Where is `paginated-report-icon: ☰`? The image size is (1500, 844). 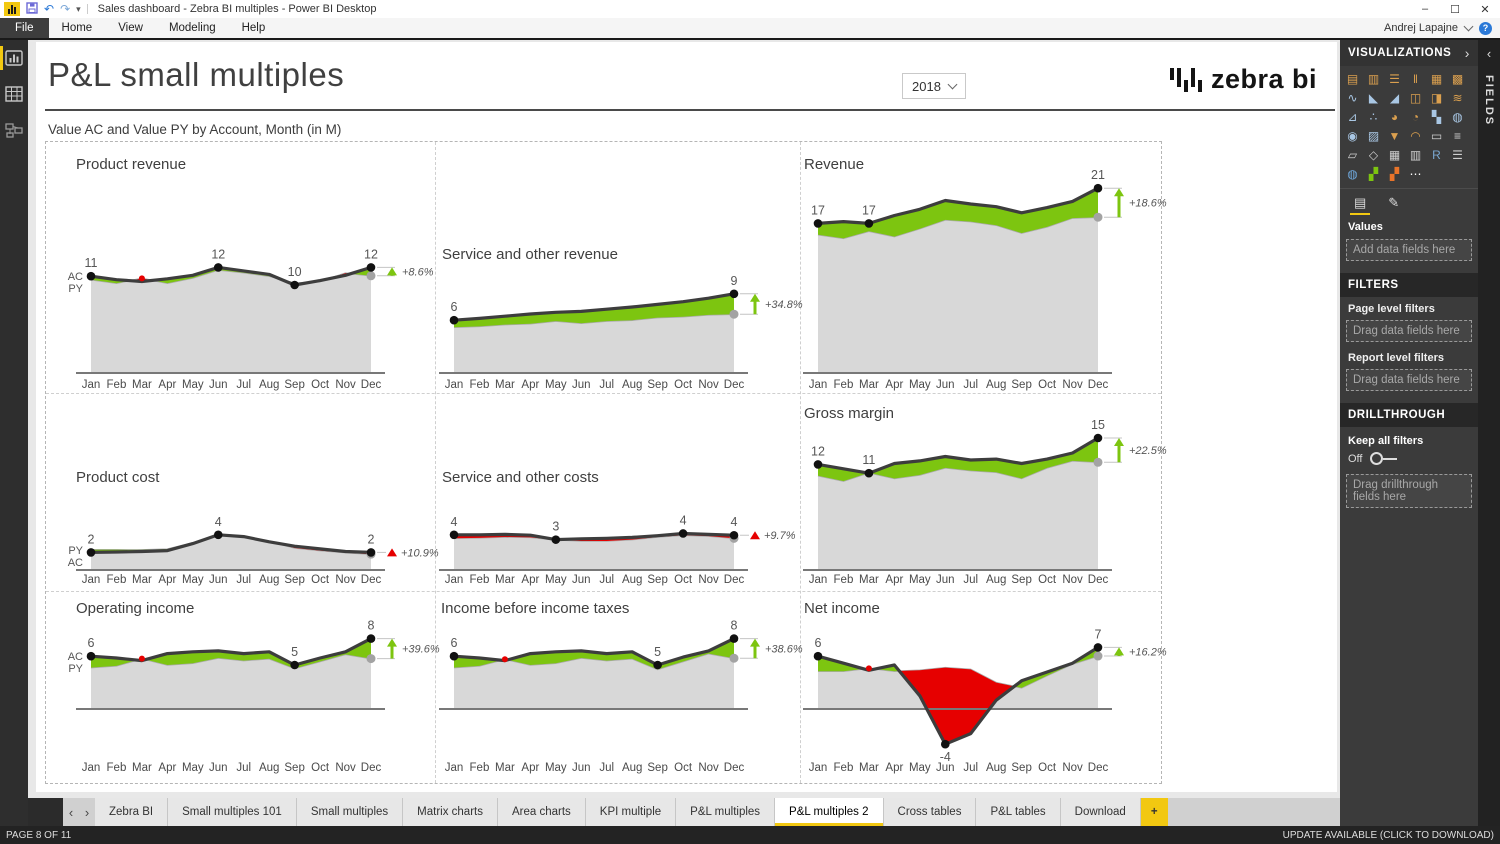 paginated-report-icon: ☰ is located at coordinates (1457, 154).